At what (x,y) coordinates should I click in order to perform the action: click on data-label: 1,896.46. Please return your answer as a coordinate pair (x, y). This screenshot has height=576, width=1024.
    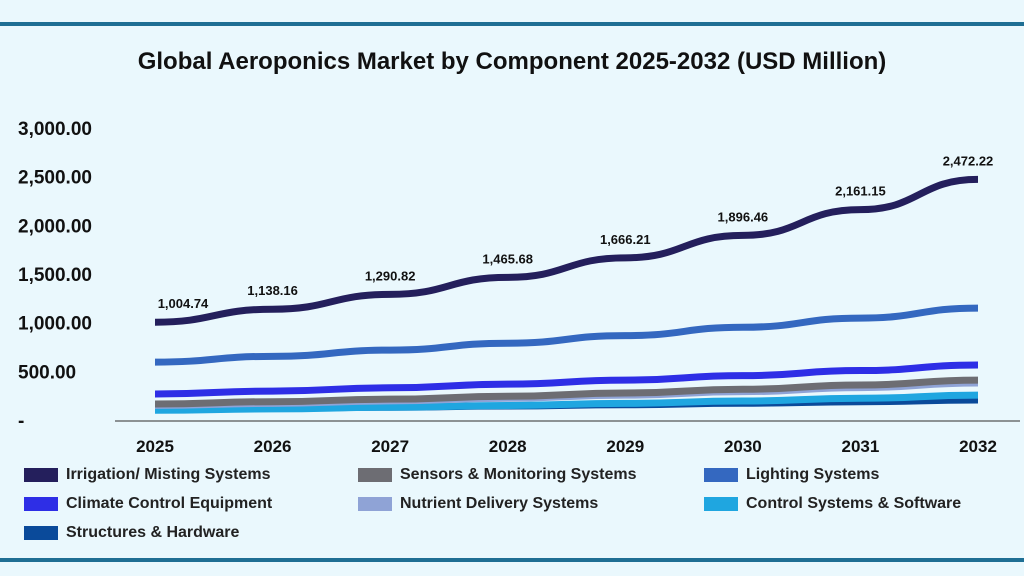
    Looking at the image, I should click on (743, 216).